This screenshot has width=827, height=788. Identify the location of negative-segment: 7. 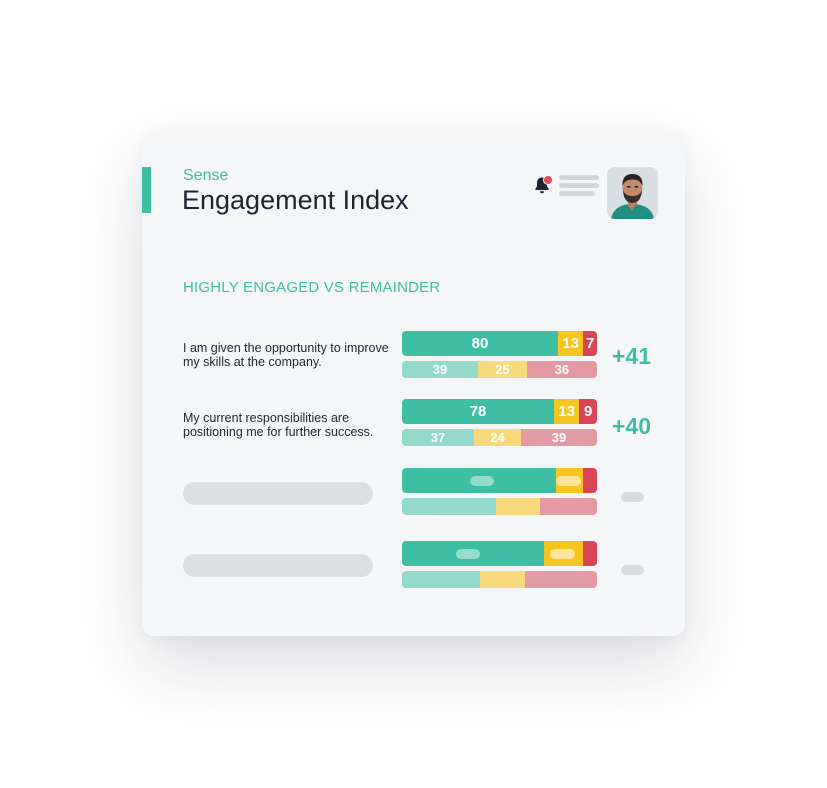
(590, 343).